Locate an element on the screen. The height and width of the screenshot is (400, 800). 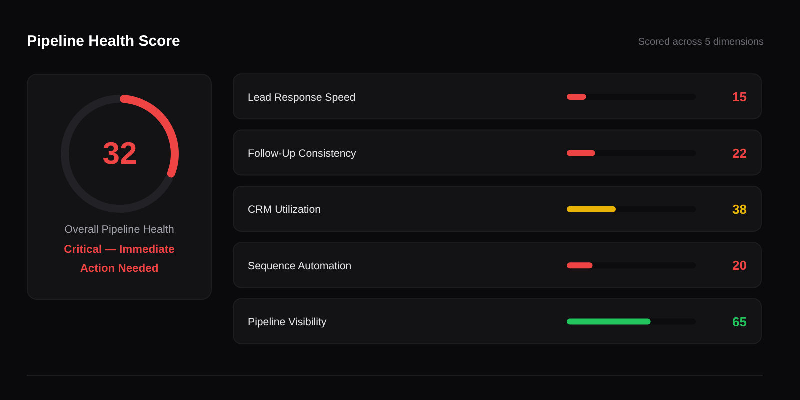
y-tick-label: Lead Response Speed is located at coordinates (302, 98).